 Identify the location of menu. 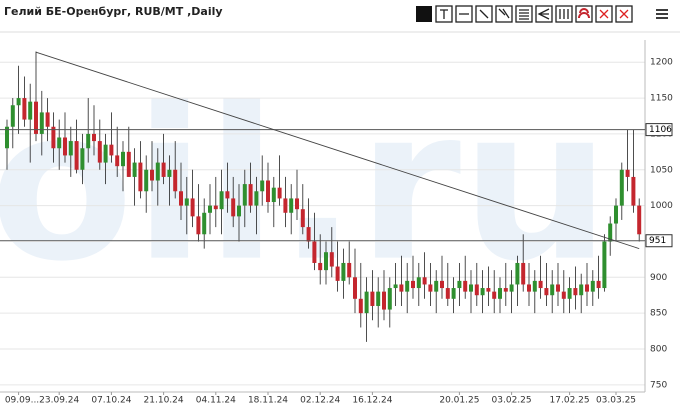
(662, 14).